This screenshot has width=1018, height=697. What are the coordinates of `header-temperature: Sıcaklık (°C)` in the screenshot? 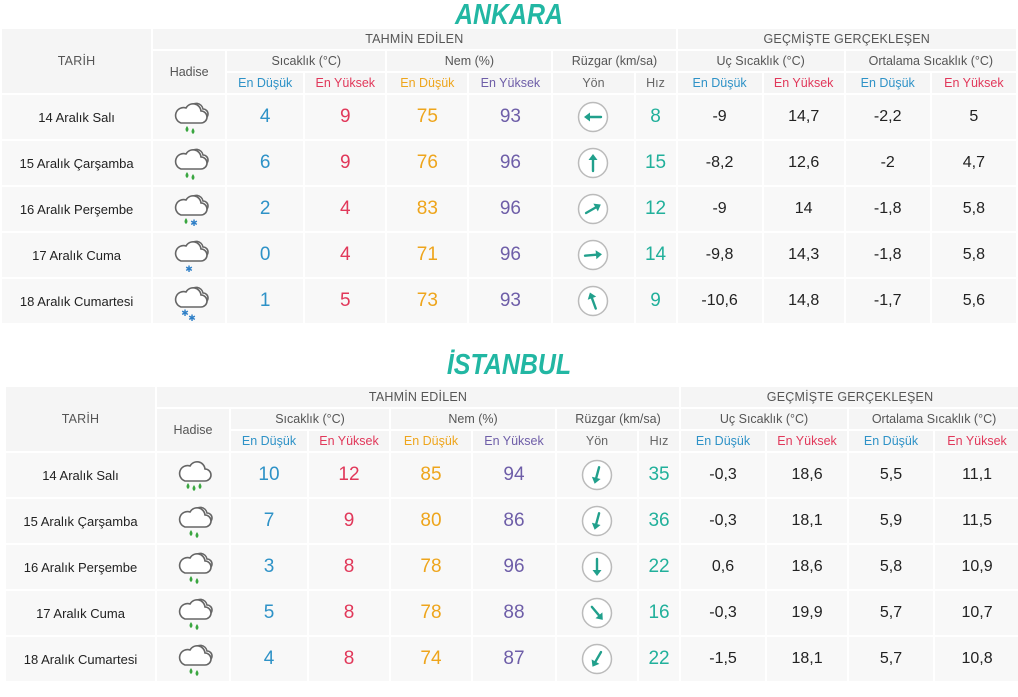 It's located at (306, 61).